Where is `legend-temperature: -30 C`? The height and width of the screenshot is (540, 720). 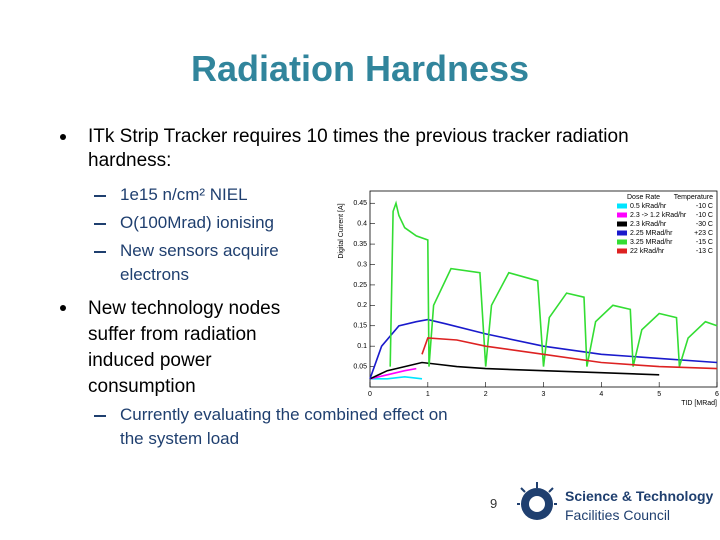
legend-temperature: -30 C is located at coordinates (704, 224).